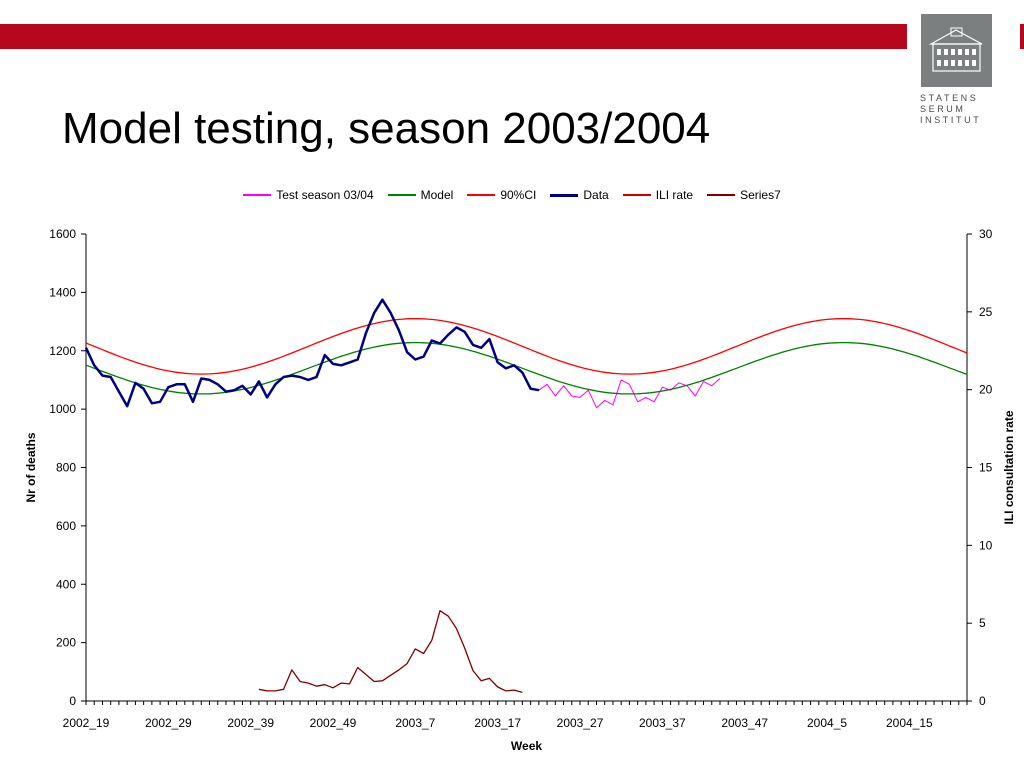 The width and height of the screenshot is (1024, 768). What do you see at coordinates (72, 701) in the screenshot?
I see `y-left-tick-label: 0` at bounding box center [72, 701].